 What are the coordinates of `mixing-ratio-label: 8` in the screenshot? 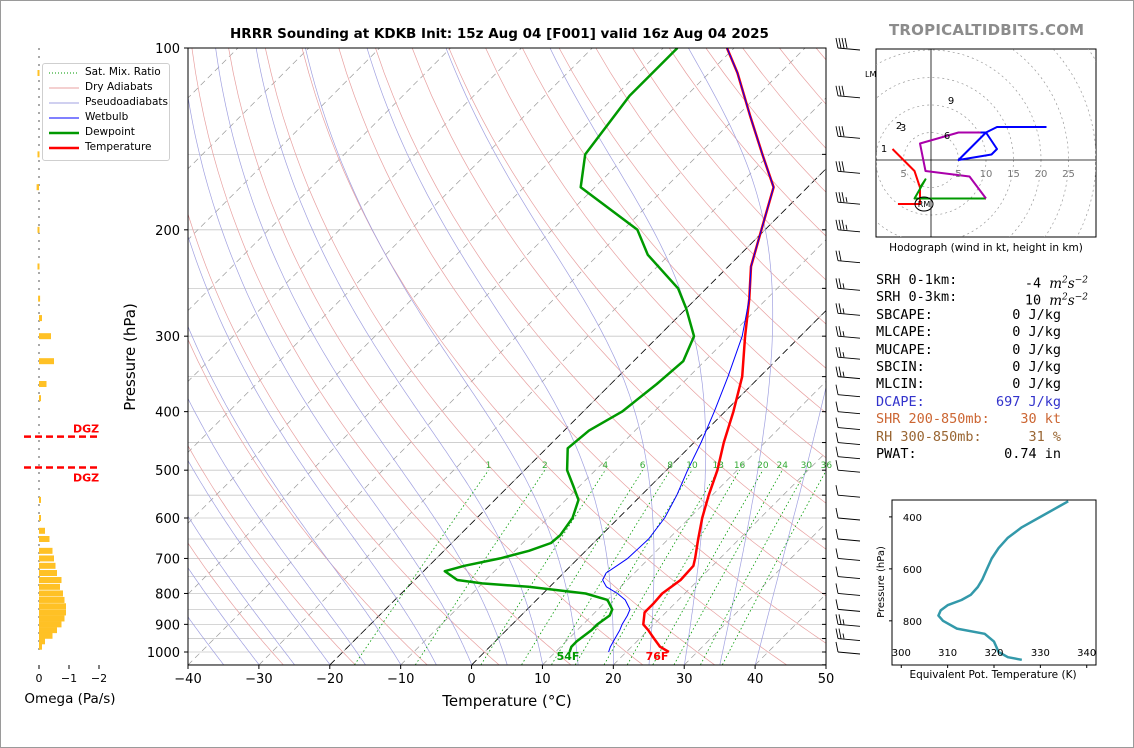 It's located at (670, 466).